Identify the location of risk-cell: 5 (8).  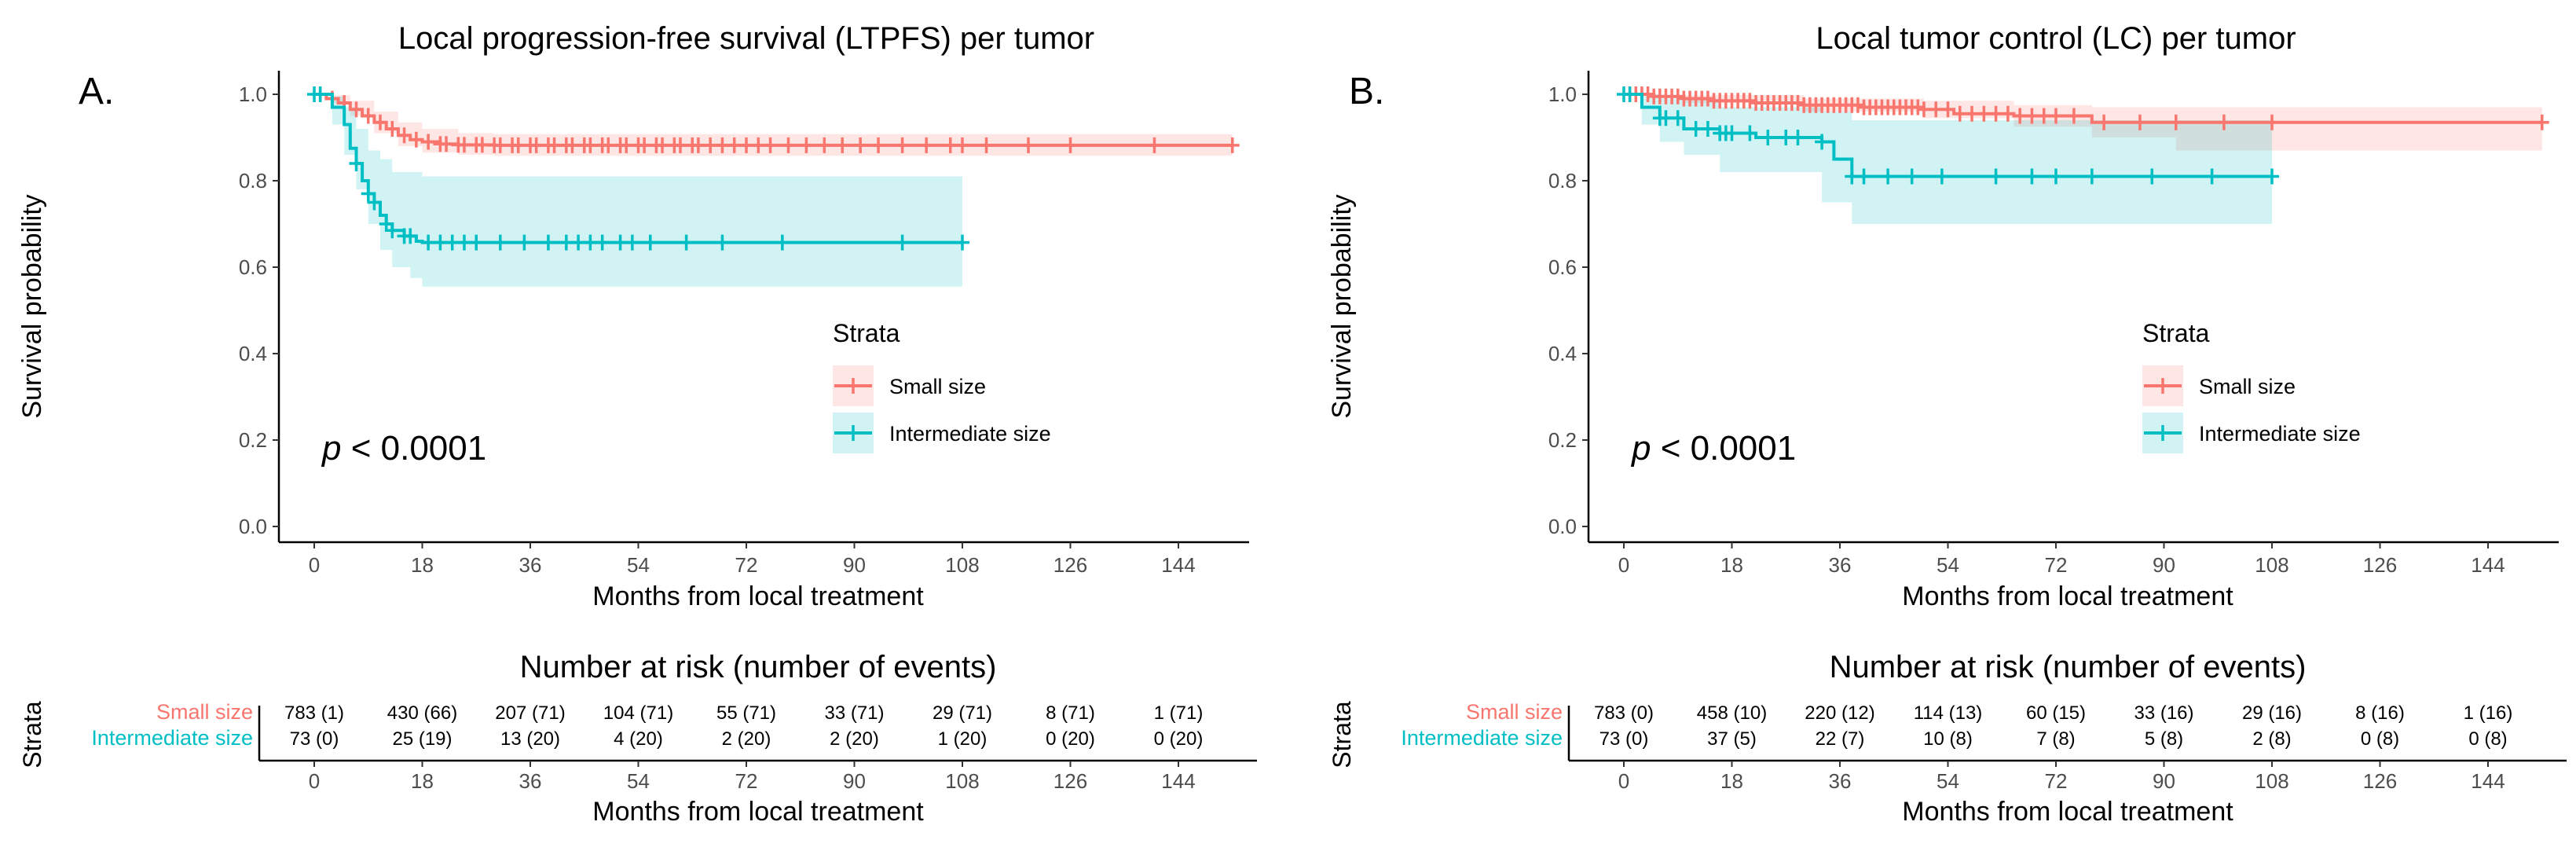
(2164, 739).